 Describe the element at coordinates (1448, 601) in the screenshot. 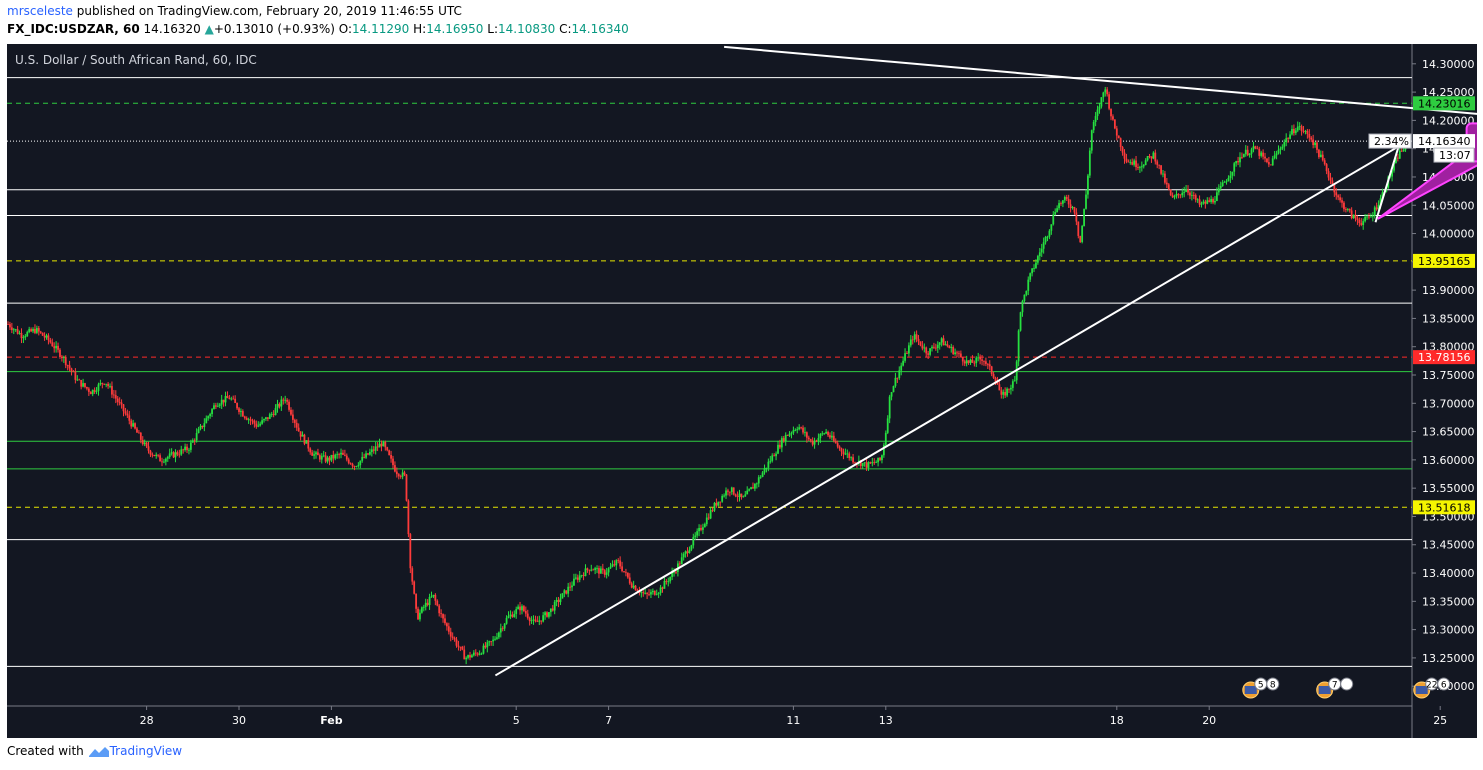

I see `y-tick-label: 13.35000` at that location.